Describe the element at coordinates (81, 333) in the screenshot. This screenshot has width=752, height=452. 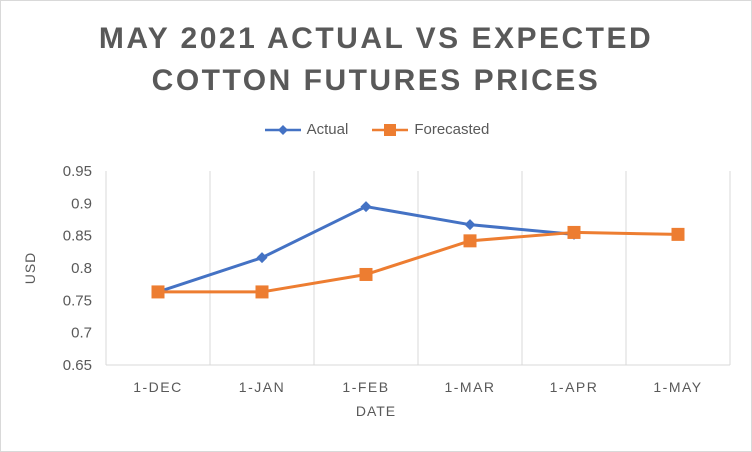
I see `y-tick-label: 0.7` at that location.